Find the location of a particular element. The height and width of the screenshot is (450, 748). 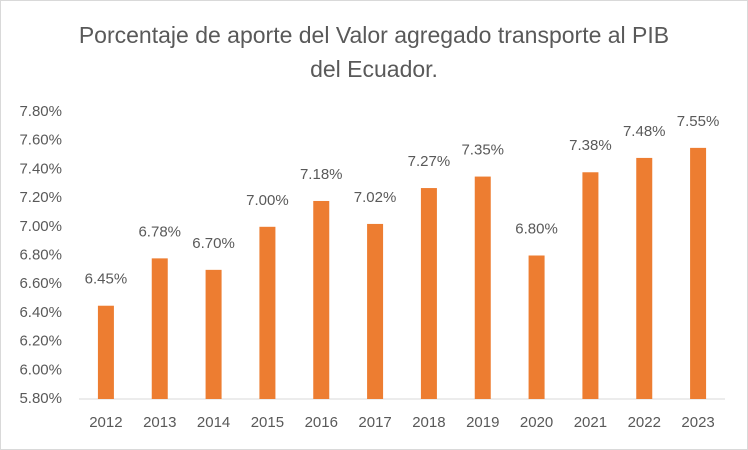

x-tick-label: 2015 is located at coordinates (267, 422).